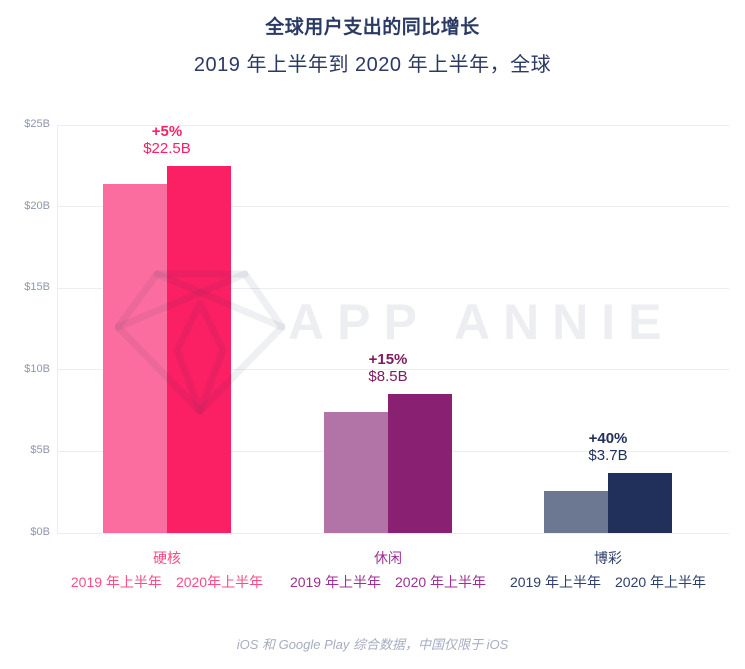  I want to click on gridline-0b, so click(393, 533).